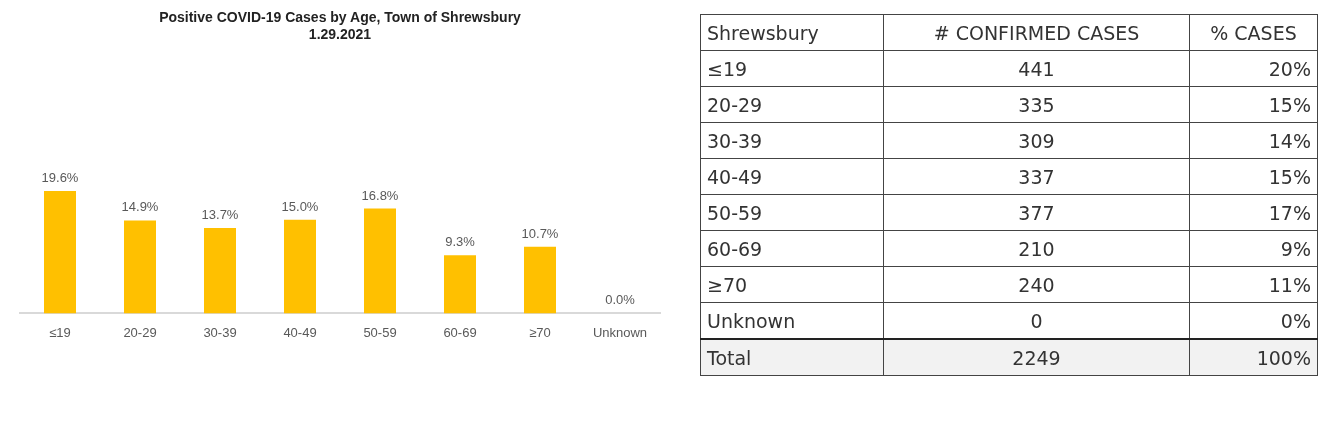 Image resolution: width=1324 pixels, height=423 pixels. Describe the element at coordinates (60, 178) in the screenshot. I see `data-label: 19.6%` at that location.